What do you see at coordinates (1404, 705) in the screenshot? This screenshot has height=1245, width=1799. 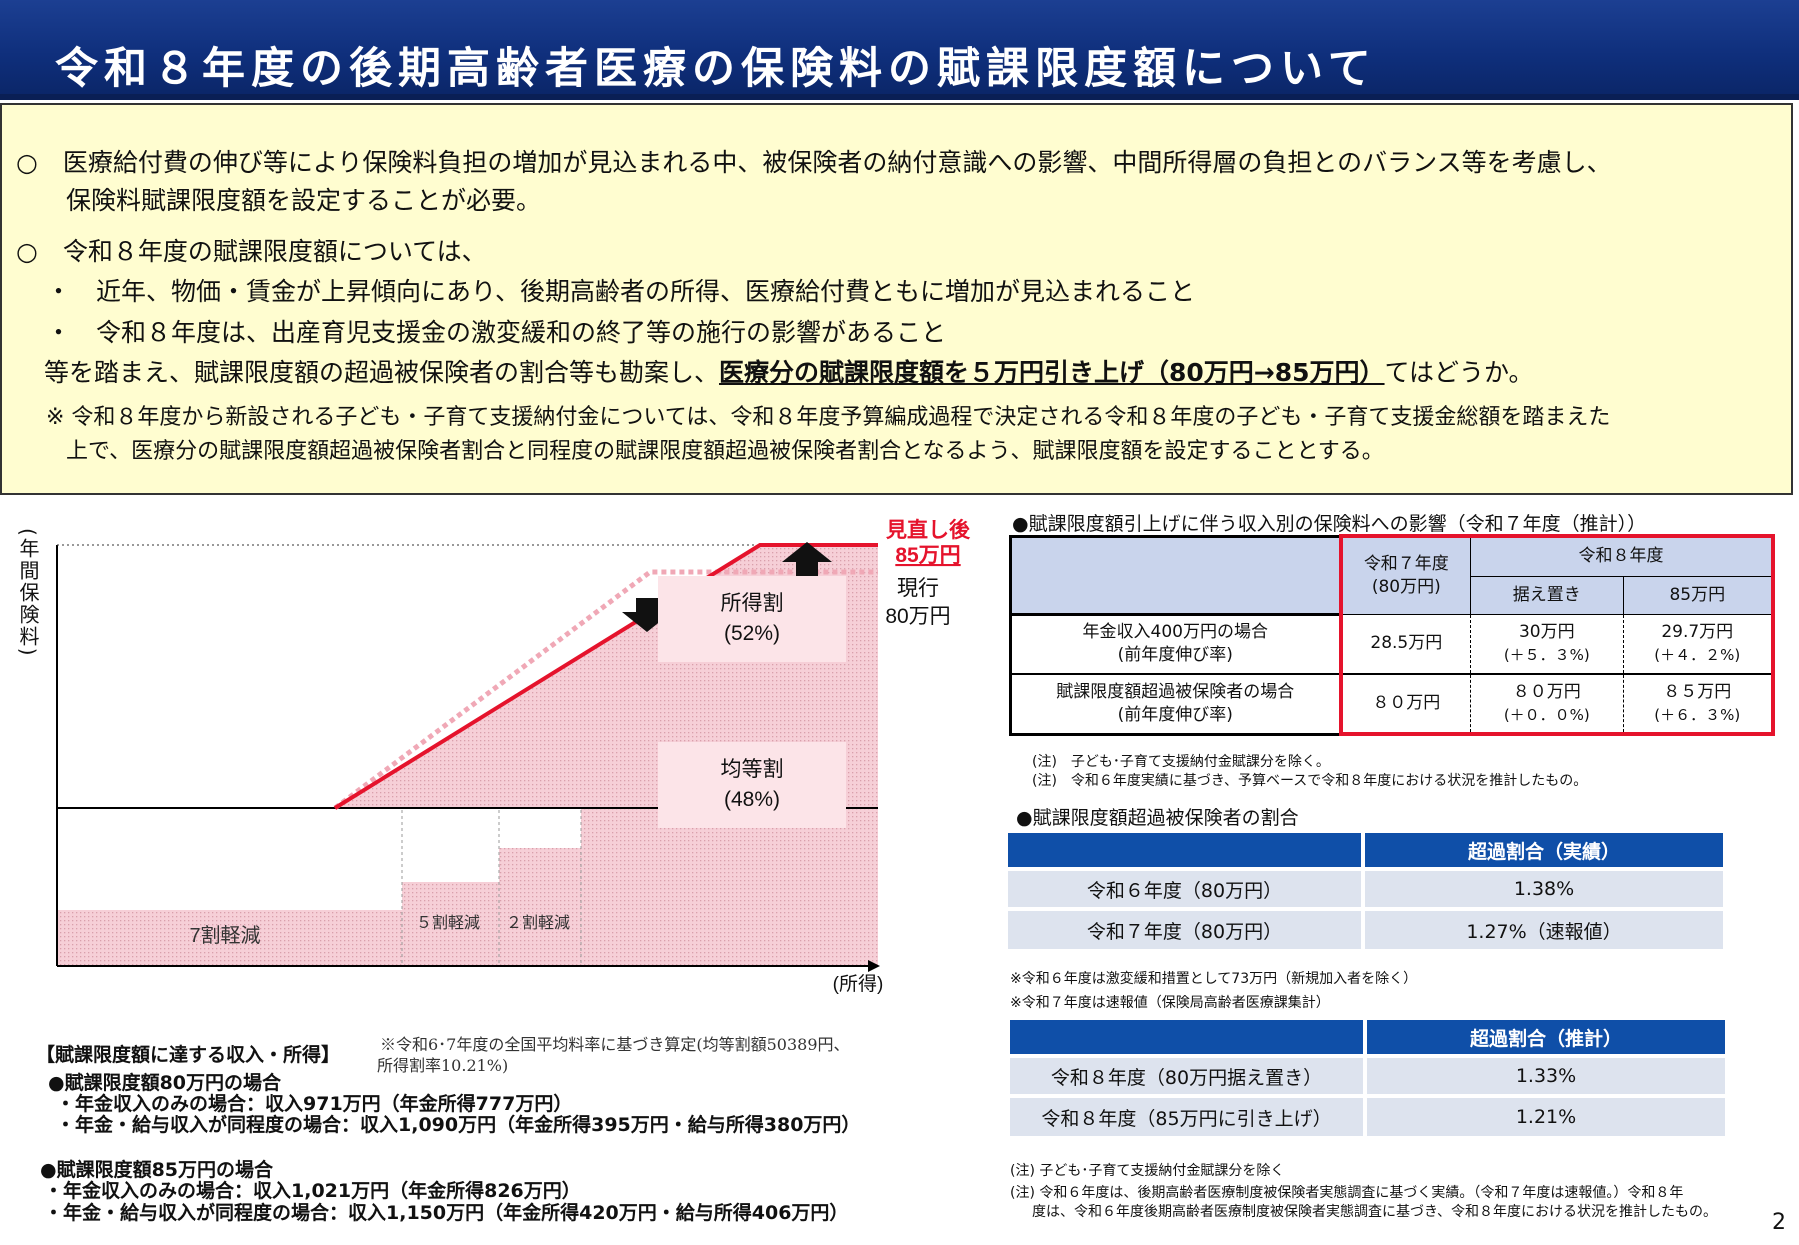 I see `impact-row2-r7: ８０万円` at bounding box center [1404, 705].